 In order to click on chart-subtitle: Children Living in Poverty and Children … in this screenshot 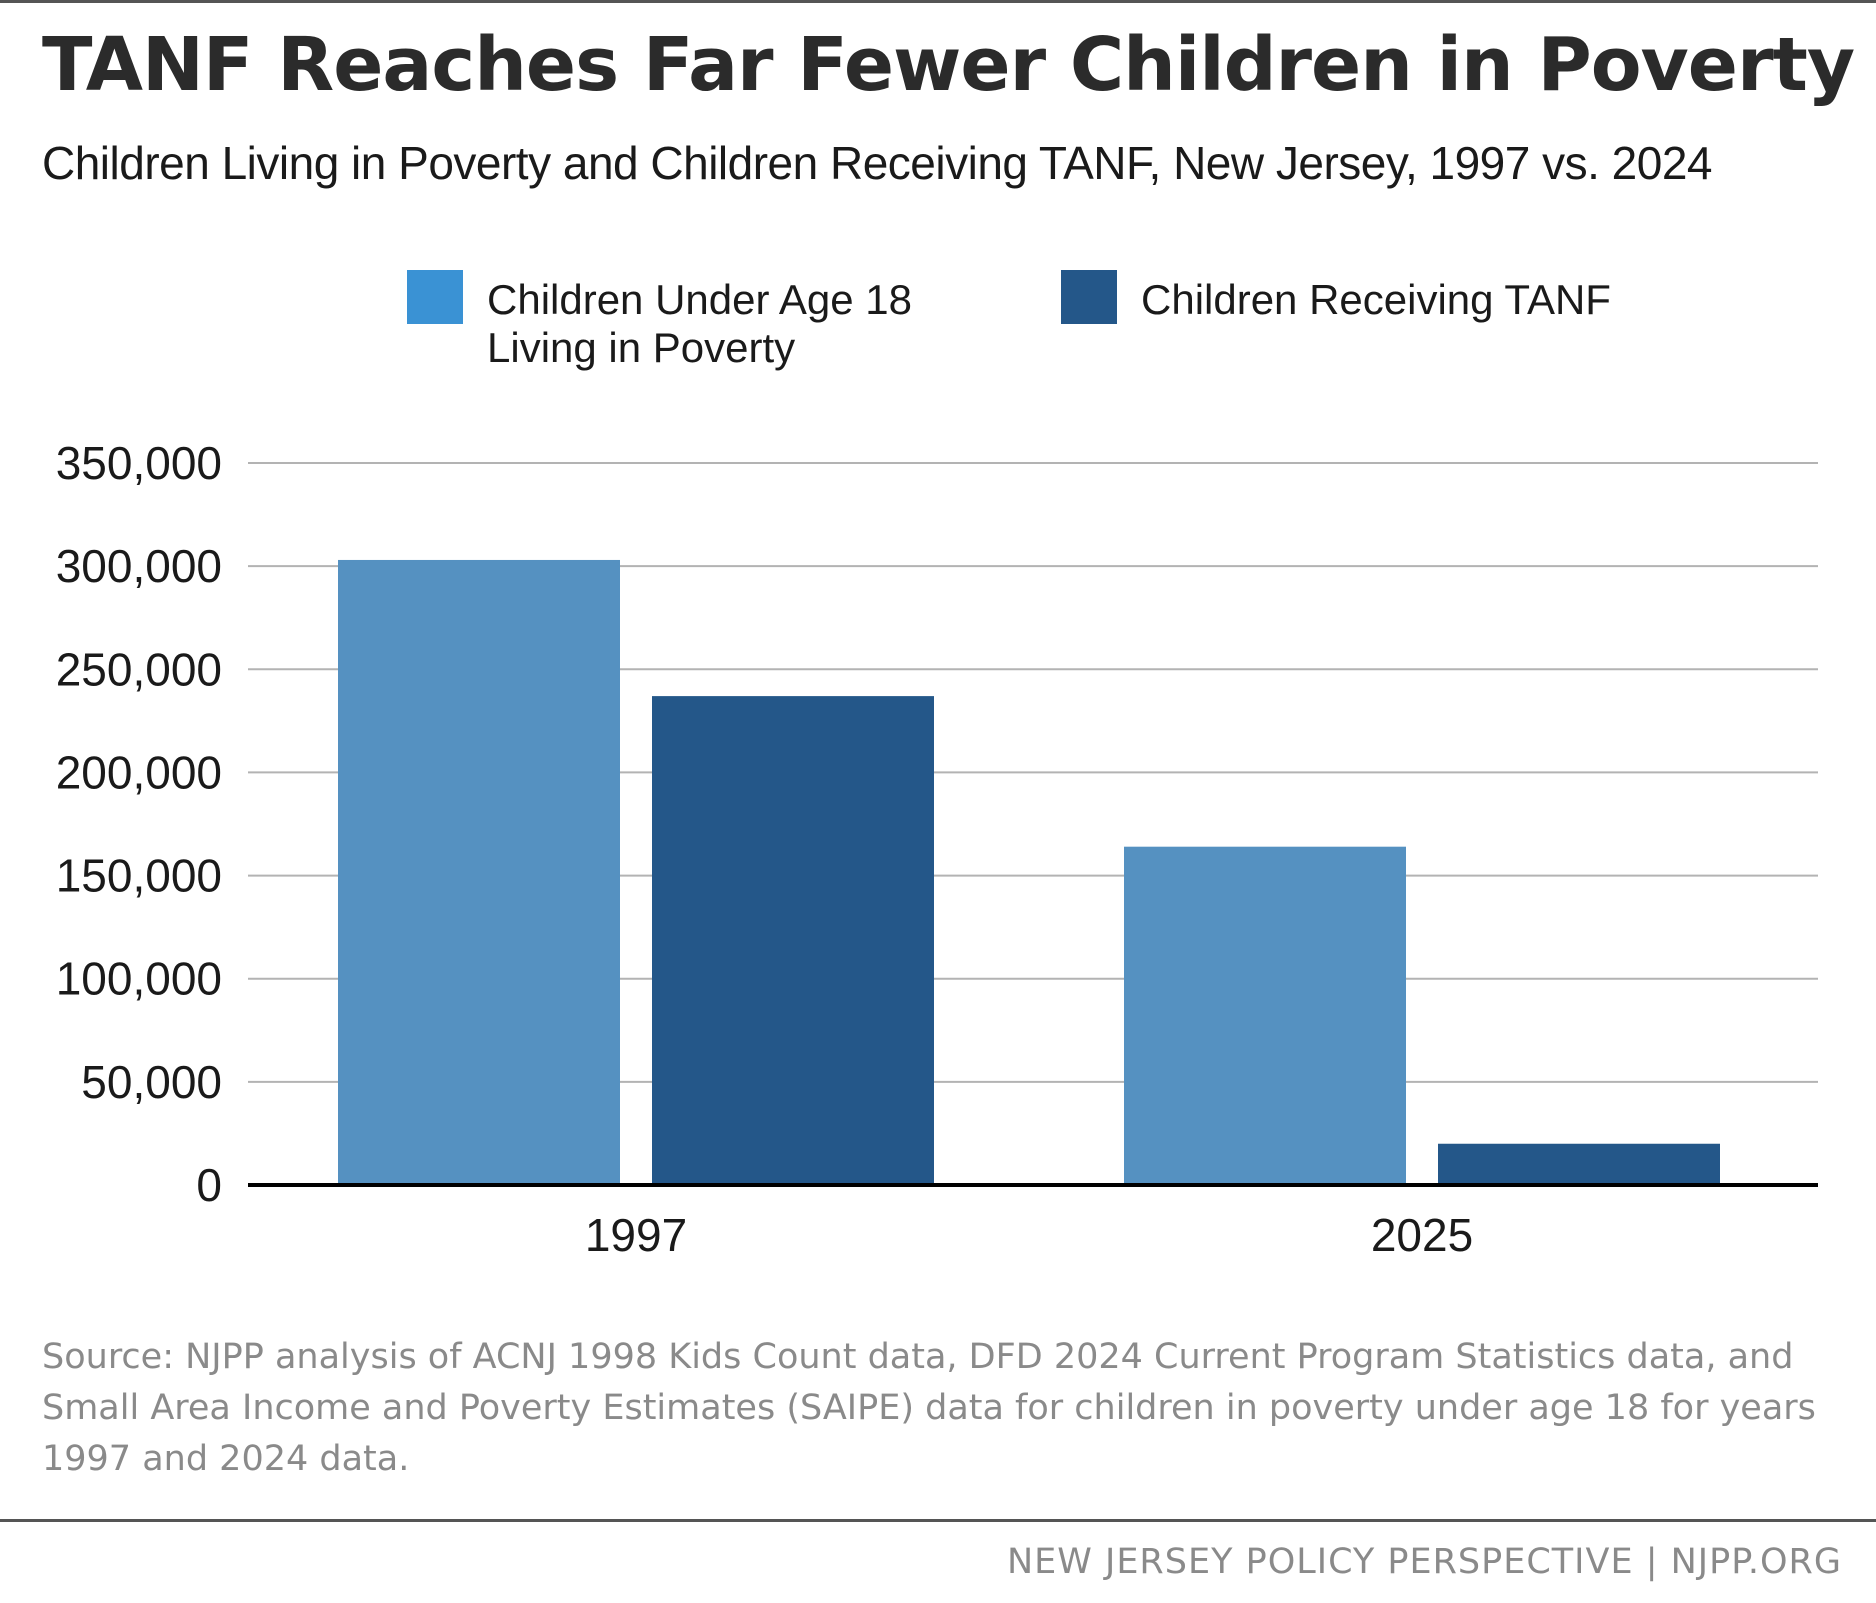, I will do `click(877, 163)`.